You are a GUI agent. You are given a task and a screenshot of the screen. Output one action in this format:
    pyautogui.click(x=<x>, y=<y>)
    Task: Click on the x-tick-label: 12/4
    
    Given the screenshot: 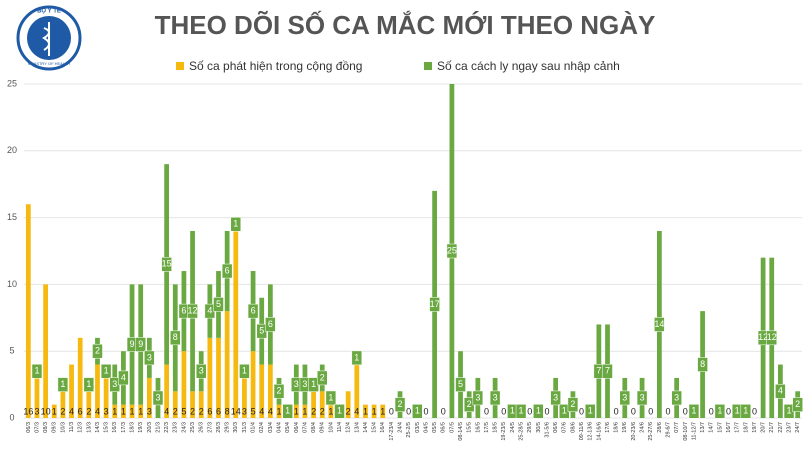 What is the action you would take?
    pyautogui.click(x=349, y=427)
    